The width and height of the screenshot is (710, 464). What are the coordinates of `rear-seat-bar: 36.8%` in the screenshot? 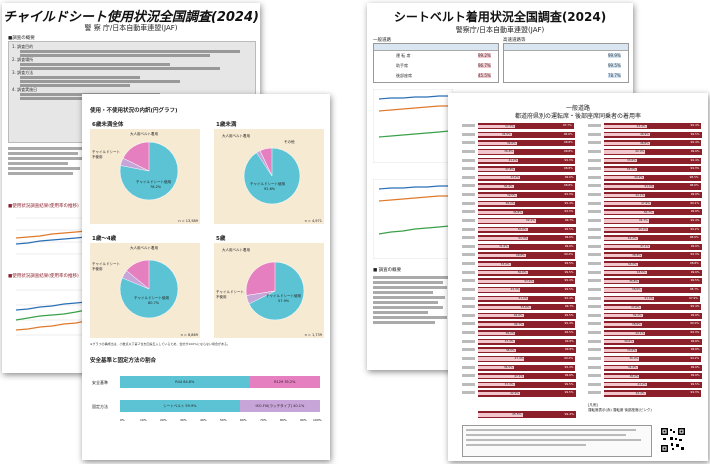 It's located at (496, 151).